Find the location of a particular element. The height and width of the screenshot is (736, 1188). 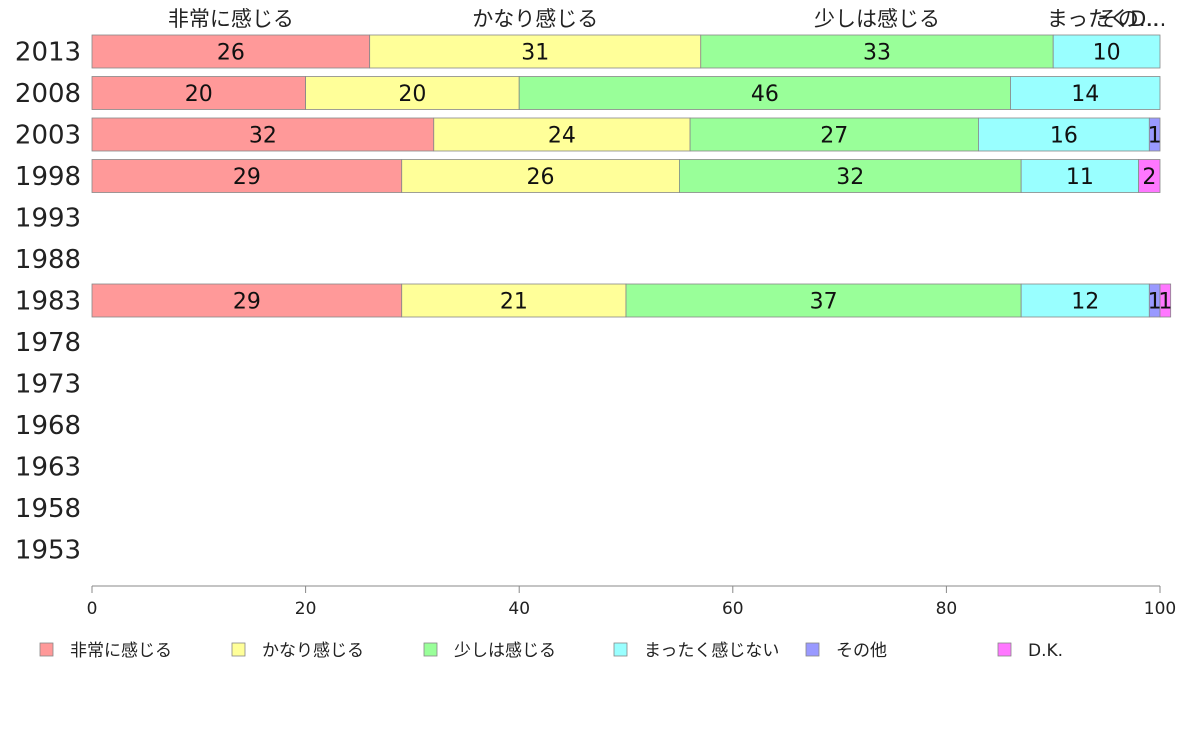

year-label: 1958 is located at coordinates (48, 509).